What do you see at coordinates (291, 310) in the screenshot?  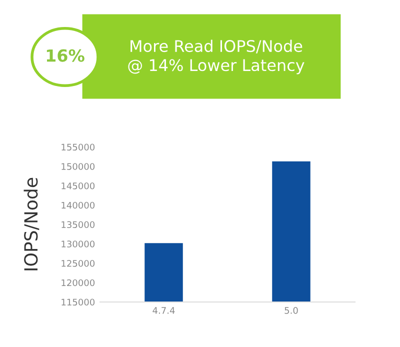 I see `x-tick-label: 5.0` at bounding box center [291, 310].